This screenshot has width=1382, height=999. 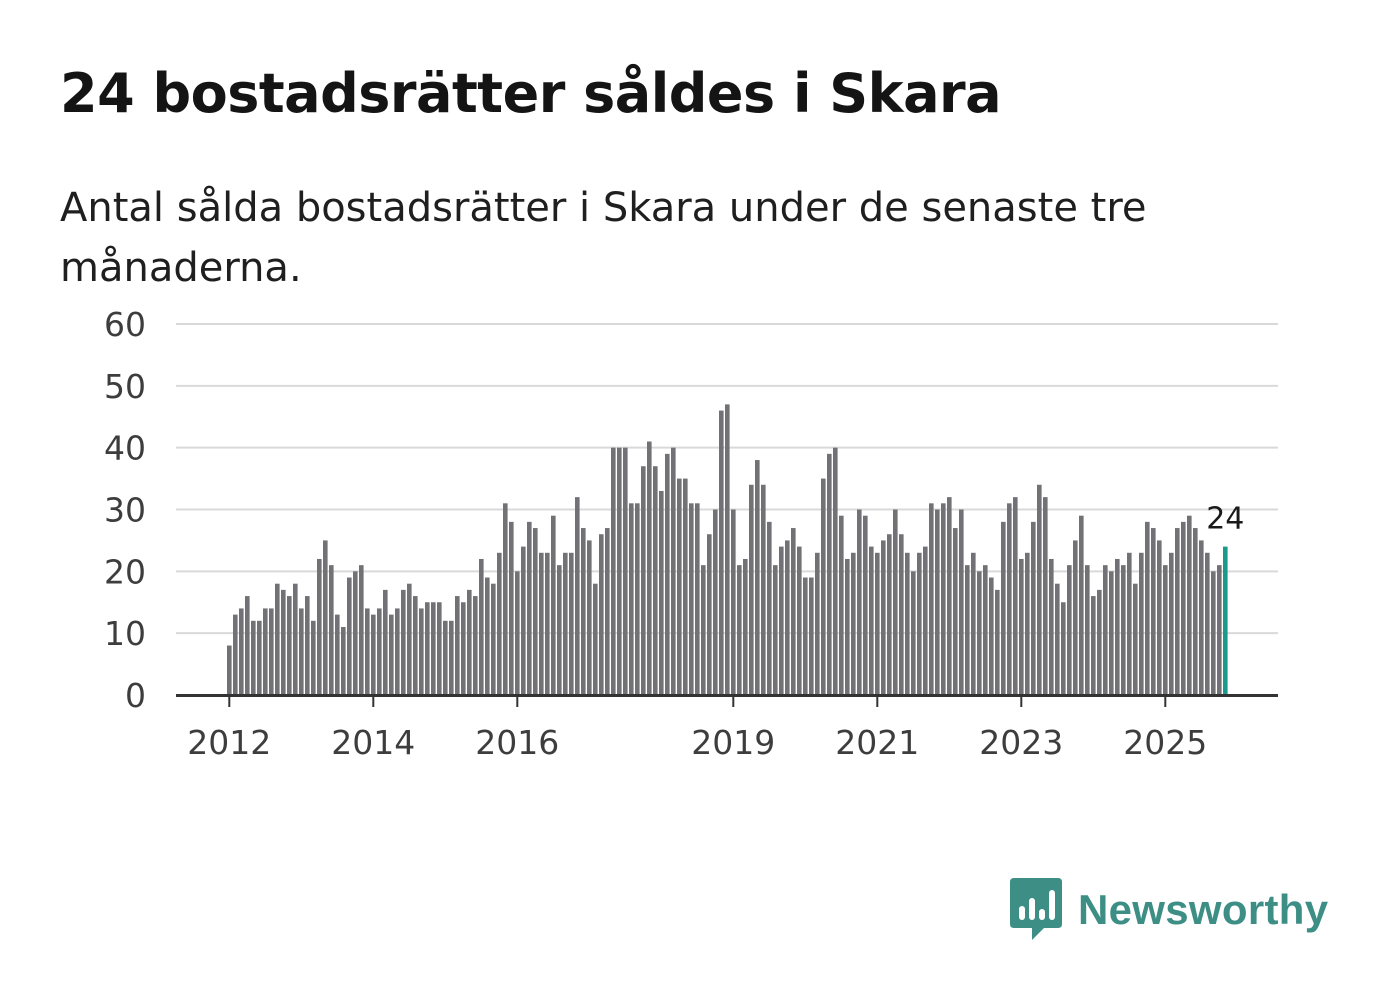 I want to click on y-tick-label: 0, so click(x=135, y=695).